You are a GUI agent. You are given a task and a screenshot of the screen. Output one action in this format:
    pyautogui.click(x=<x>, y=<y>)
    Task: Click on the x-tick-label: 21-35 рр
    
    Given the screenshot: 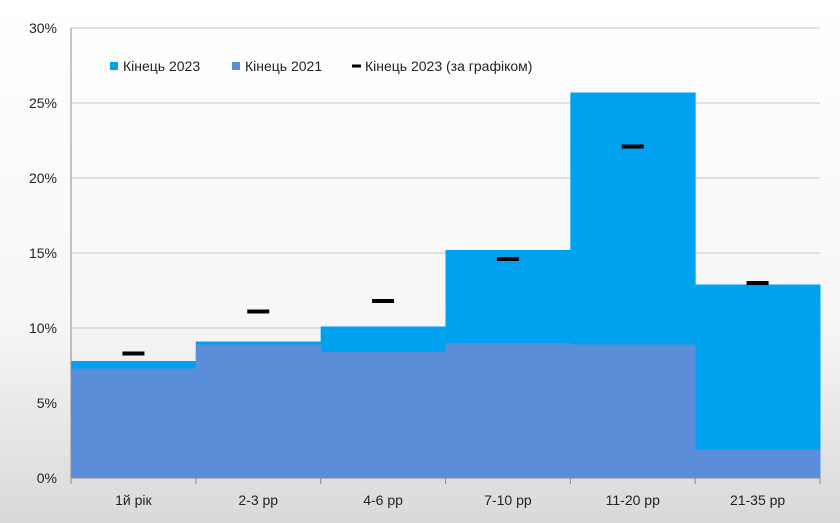 What is the action you would take?
    pyautogui.click(x=757, y=500)
    